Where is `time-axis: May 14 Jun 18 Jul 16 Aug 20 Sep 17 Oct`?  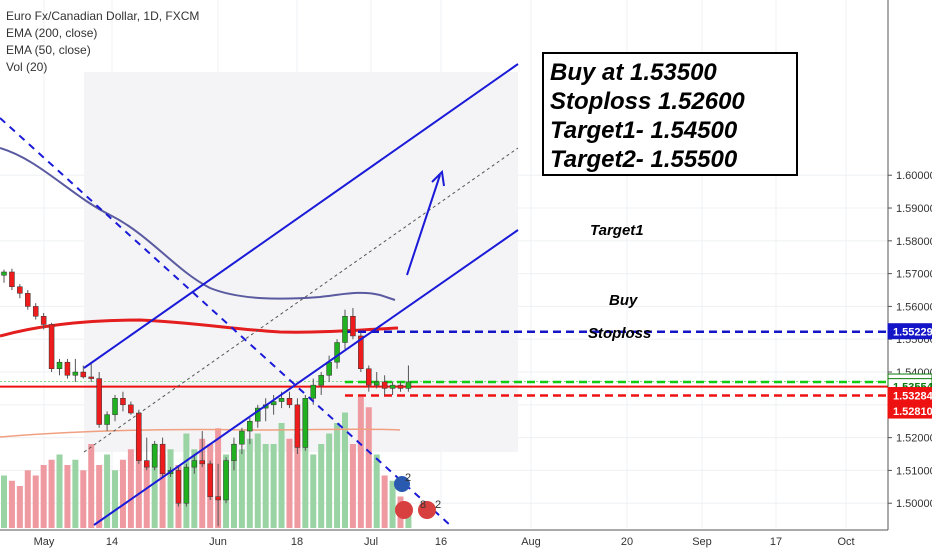
time-axis: May 14 Jun 18 Jul 16 Aug 20 Sep 17 Oct is located at coordinates (466, 539).